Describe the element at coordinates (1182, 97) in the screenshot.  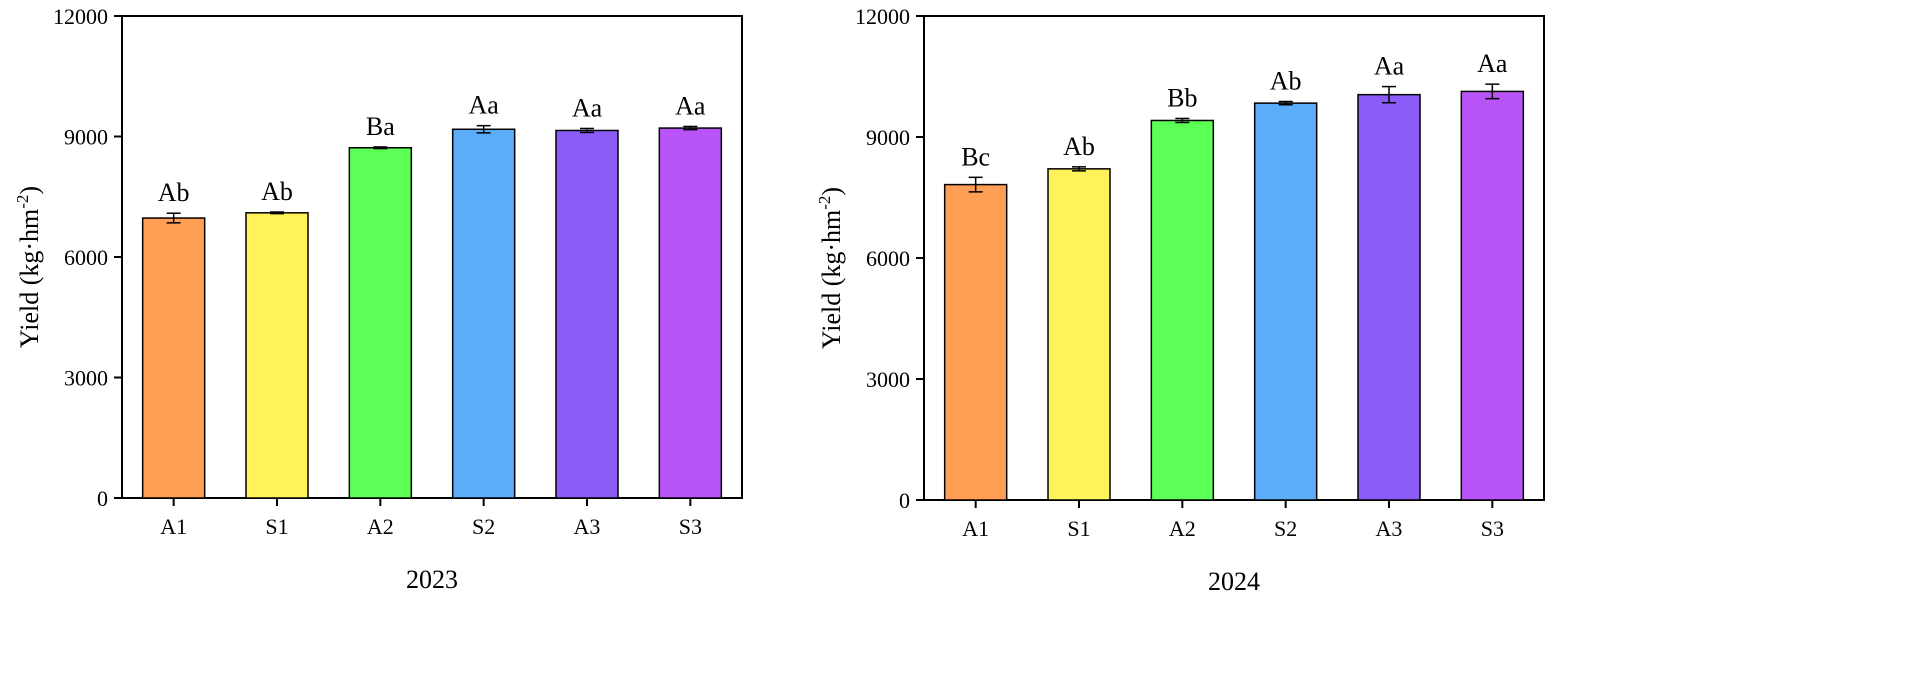
I see `significance-label: Bb` at that location.